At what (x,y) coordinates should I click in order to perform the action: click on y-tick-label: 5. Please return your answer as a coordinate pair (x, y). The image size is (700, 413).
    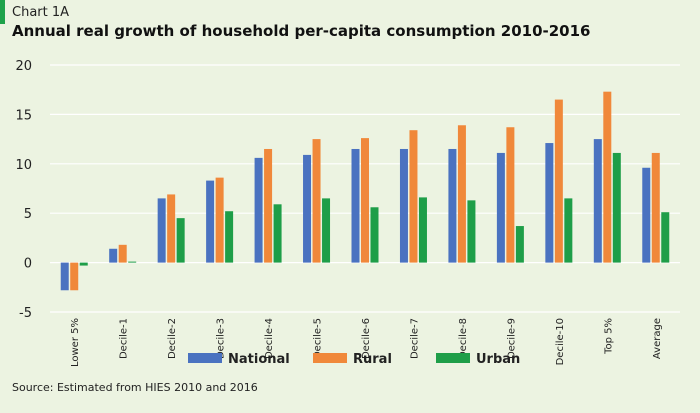
    Looking at the image, I should click on (28, 214).